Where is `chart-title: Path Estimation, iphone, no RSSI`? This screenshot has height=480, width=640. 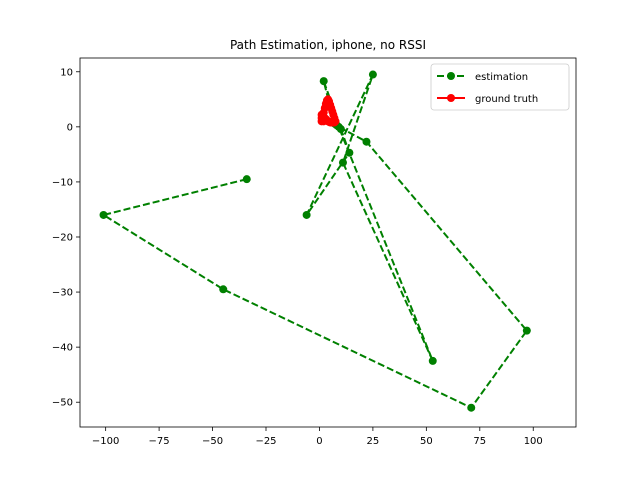
chart-title: Path Estimation, iphone, no RSSI is located at coordinates (328, 45).